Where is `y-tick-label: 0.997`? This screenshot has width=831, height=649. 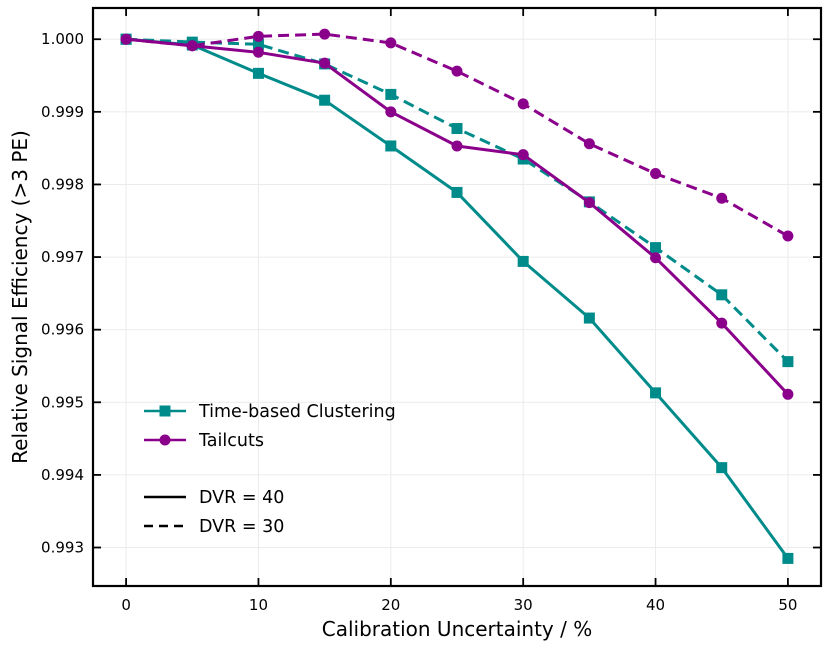
y-tick-label: 0.997 is located at coordinates (62, 257).